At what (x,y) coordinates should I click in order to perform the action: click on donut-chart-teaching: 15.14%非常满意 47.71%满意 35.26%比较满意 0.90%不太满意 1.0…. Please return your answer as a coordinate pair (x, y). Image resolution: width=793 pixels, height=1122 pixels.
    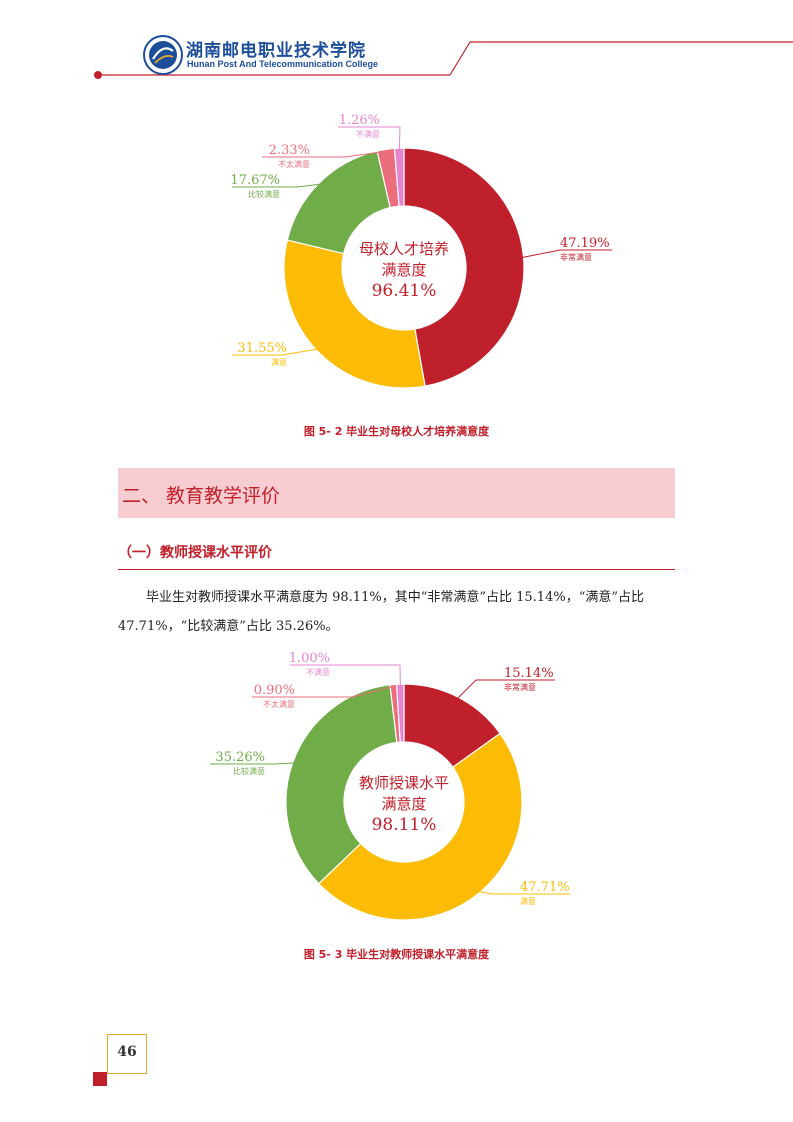
    Looking at the image, I should click on (390, 786).